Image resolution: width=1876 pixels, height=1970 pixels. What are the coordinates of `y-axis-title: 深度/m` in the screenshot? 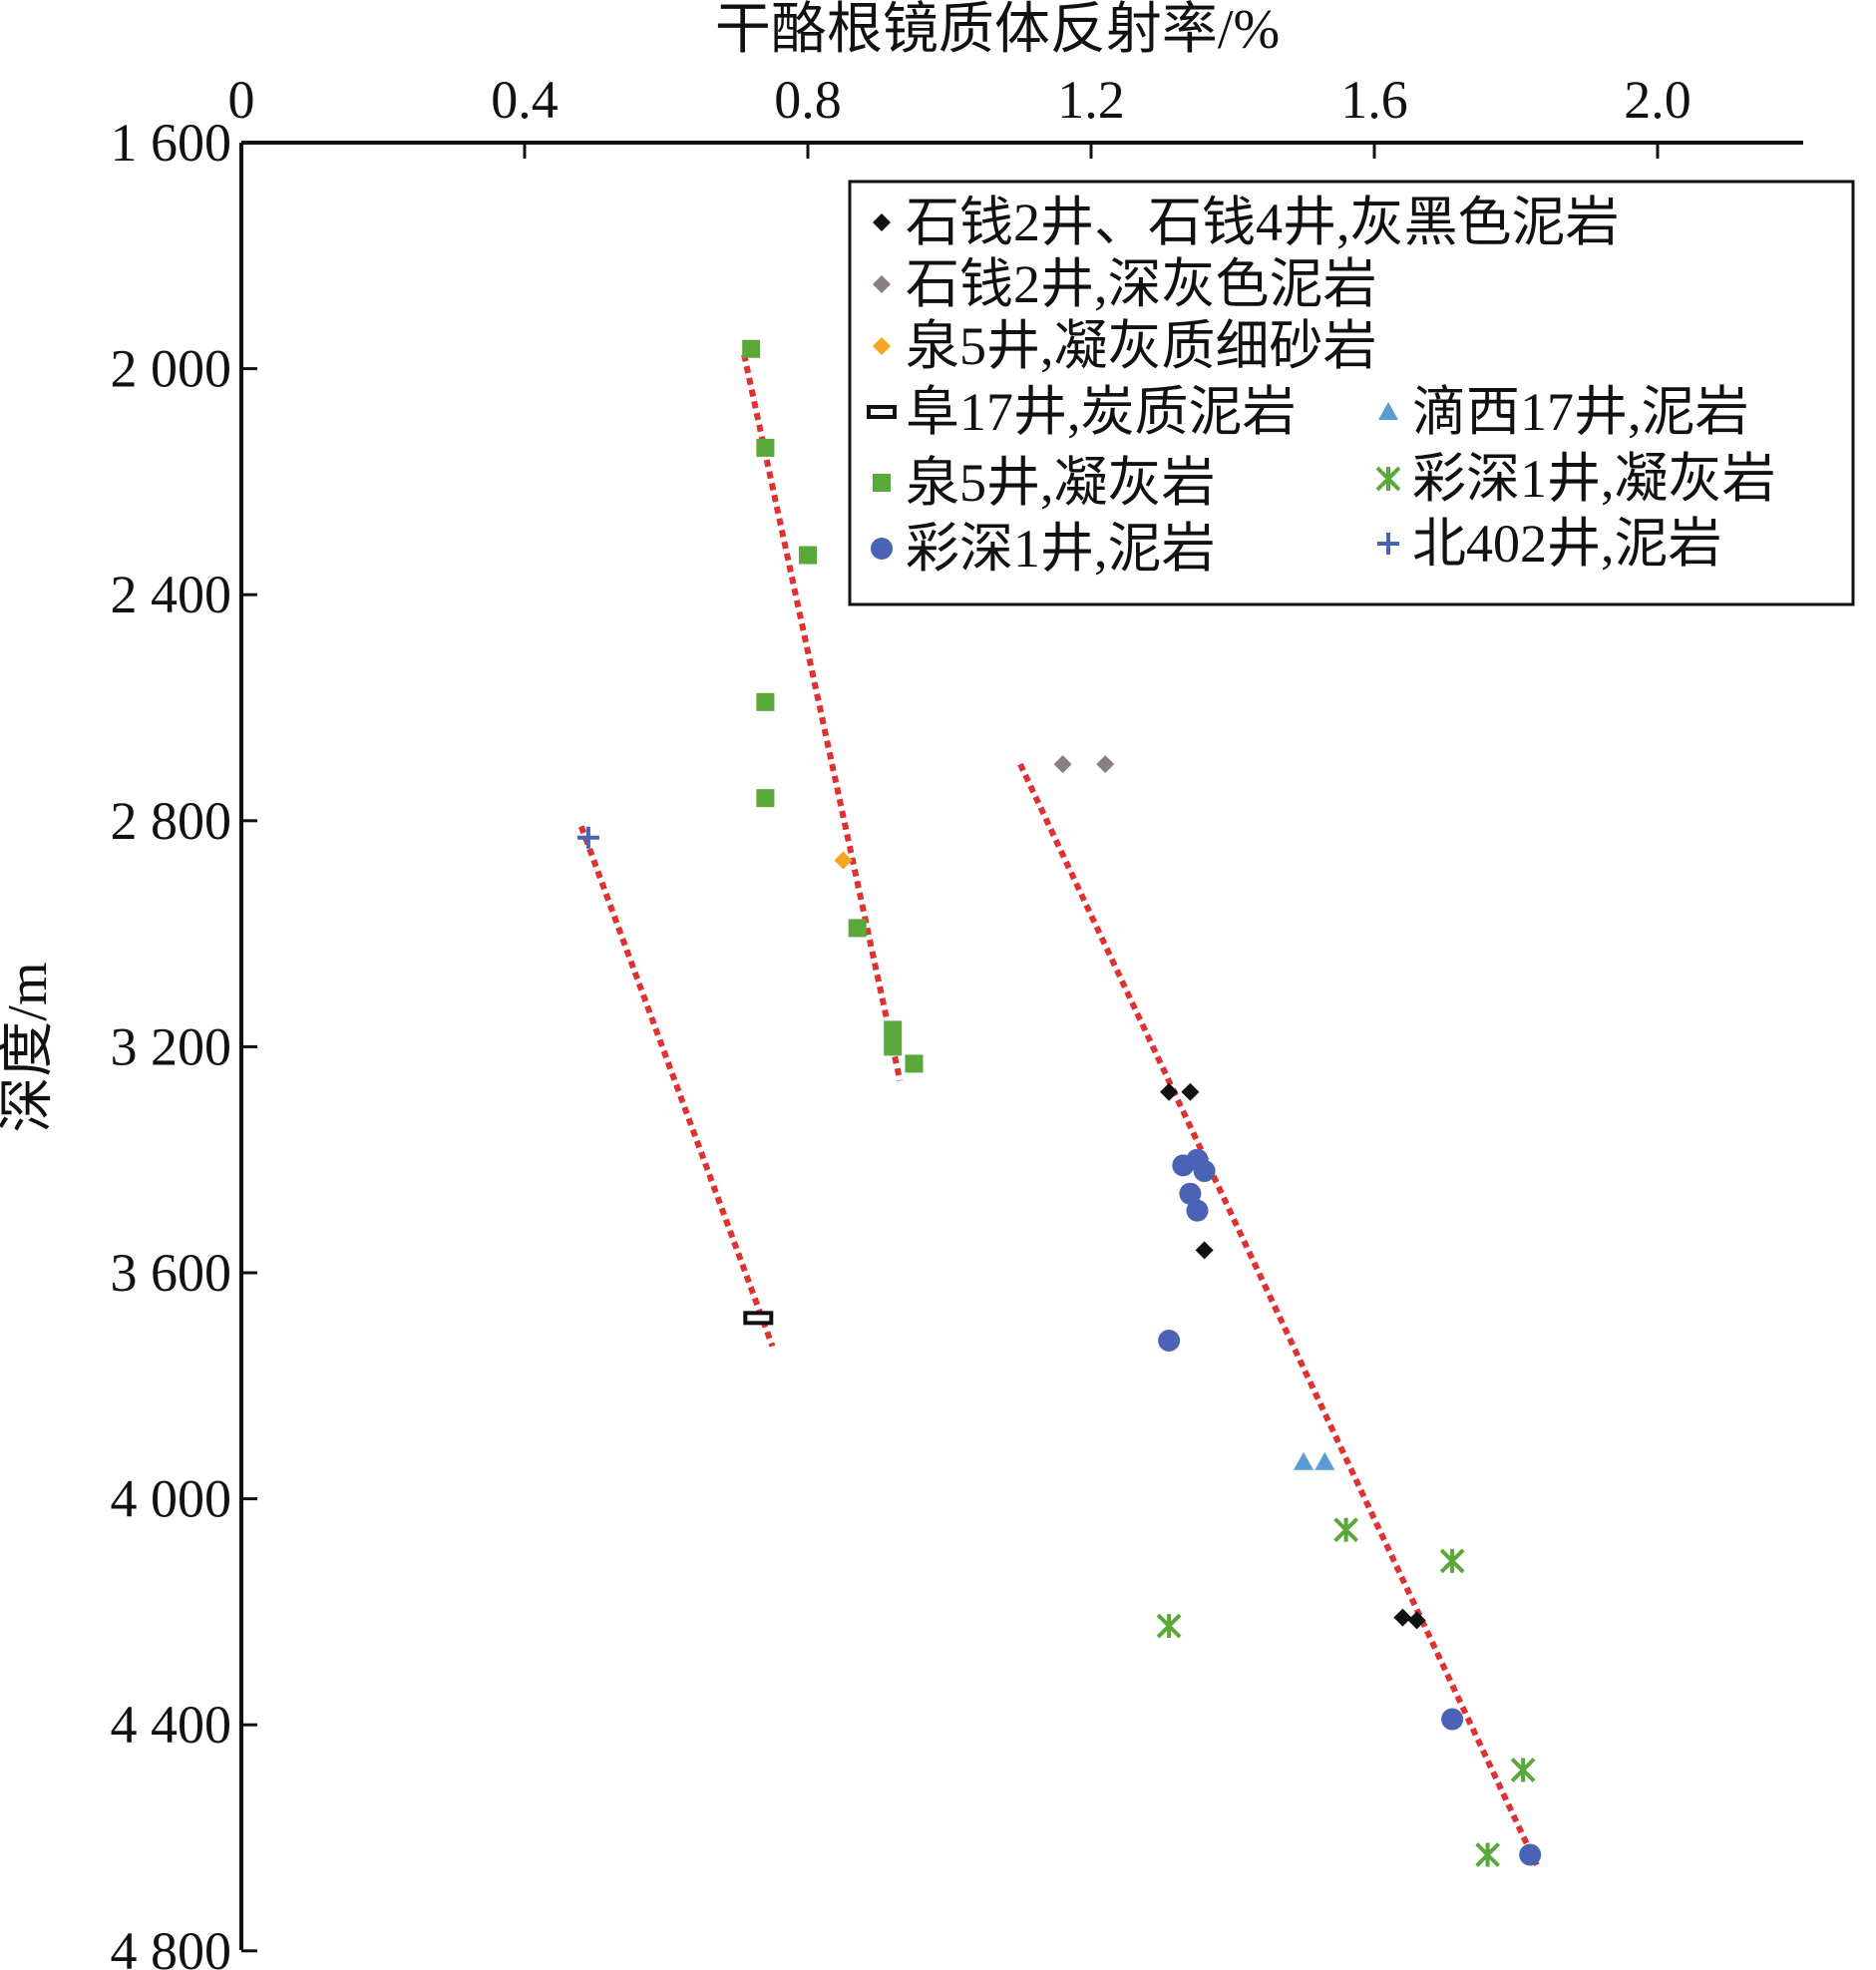 It's located at (29, 1047).